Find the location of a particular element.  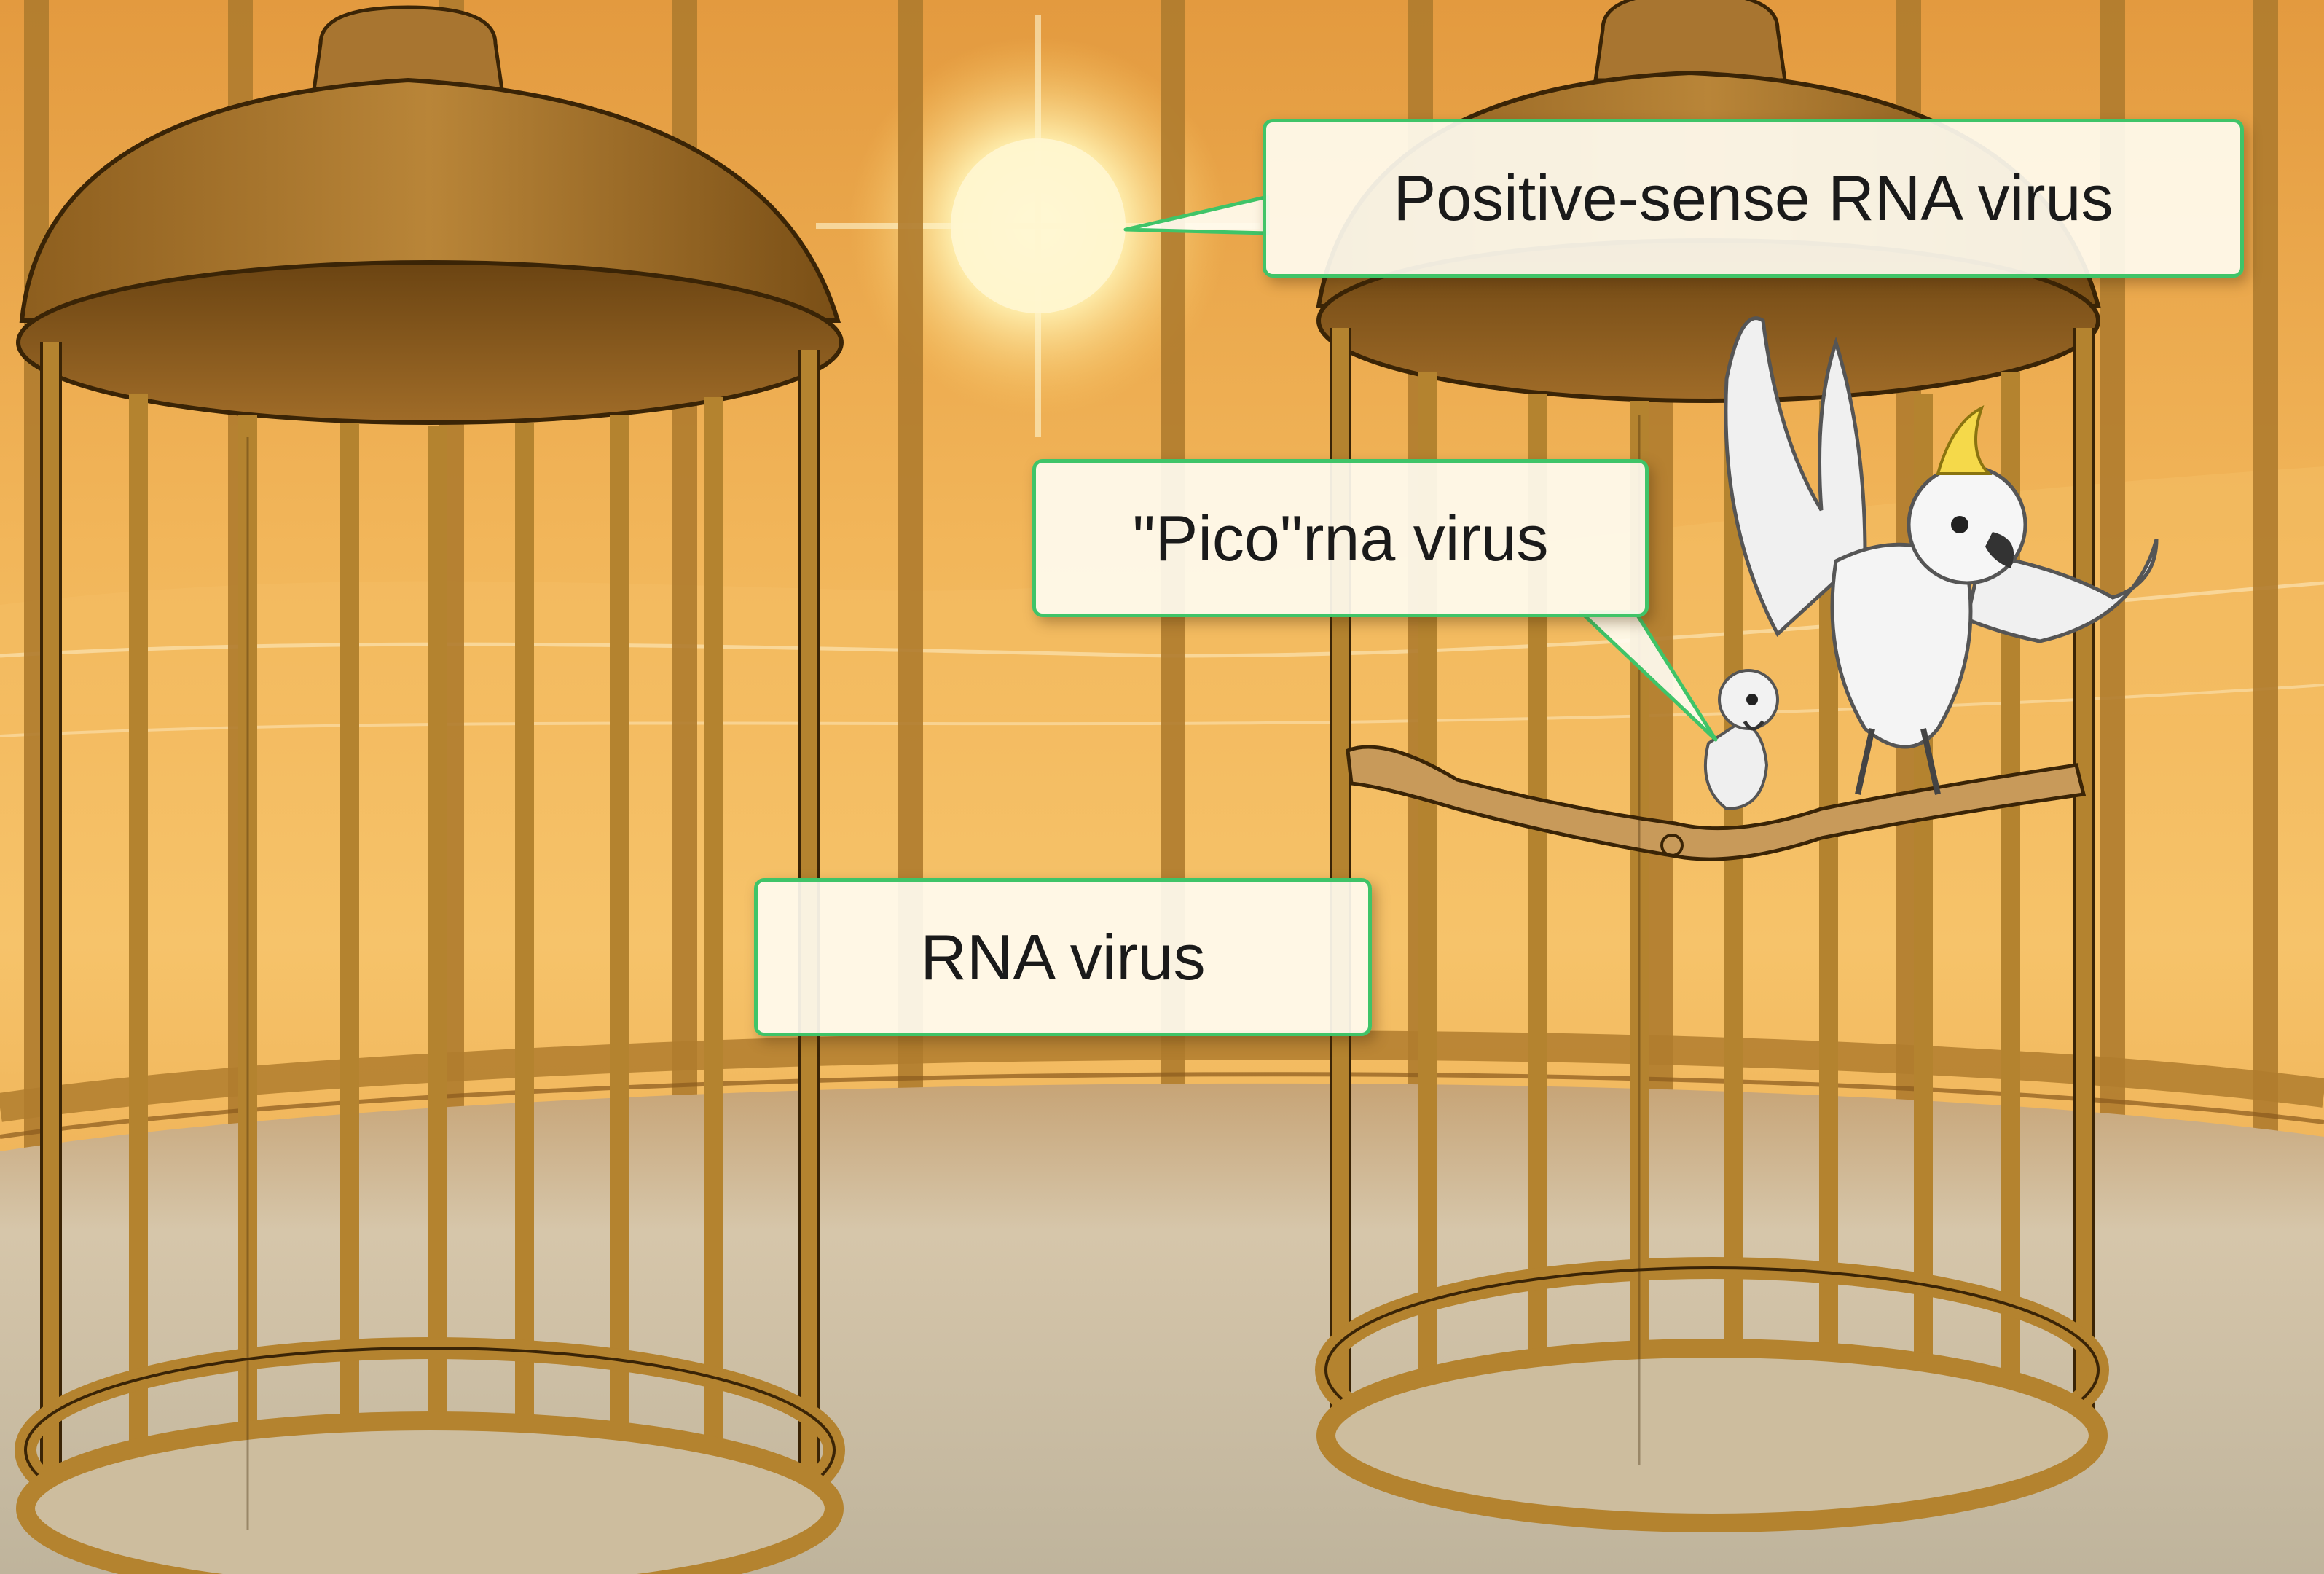

sun-icon is located at coordinates (1038, 226).